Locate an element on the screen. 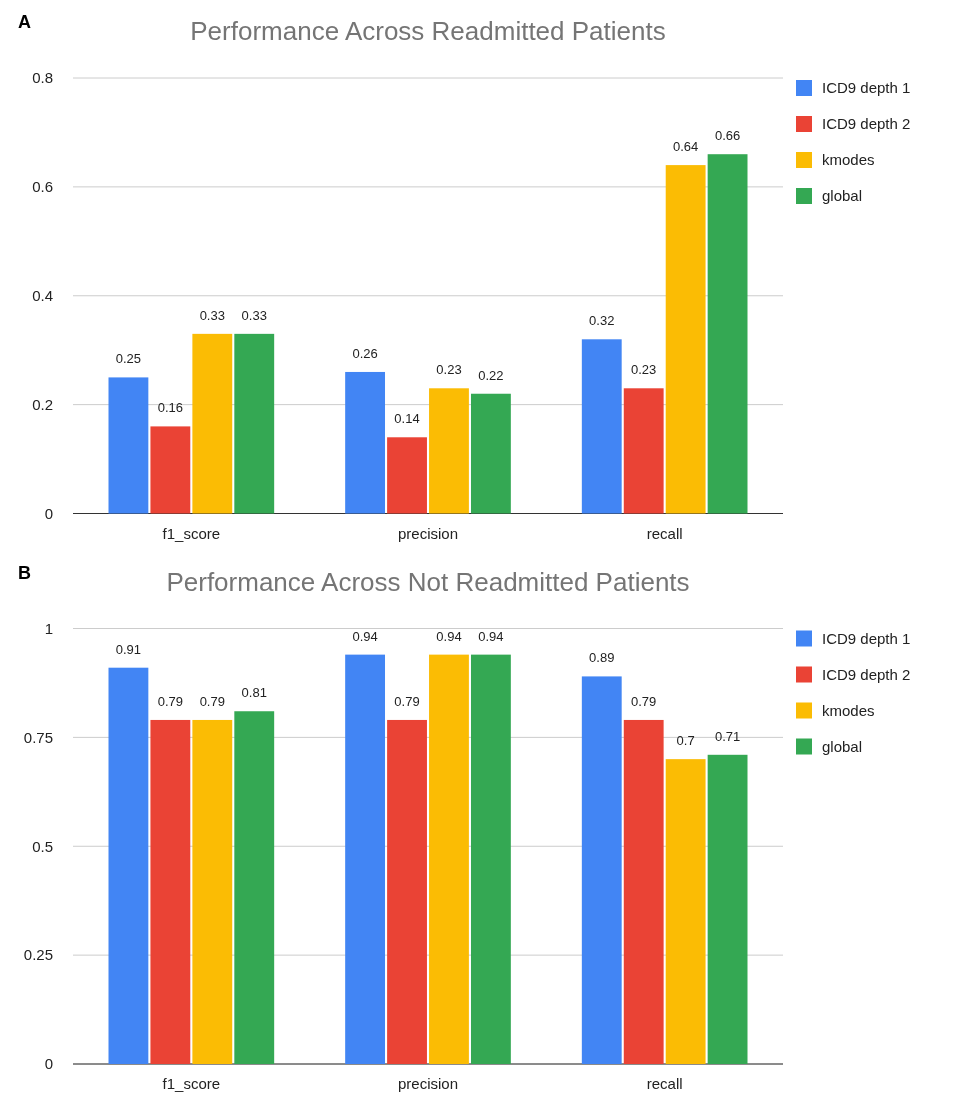 The height and width of the screenshot is (1101, 966). data-label: 0.71 is located at coordinates (727, 736).